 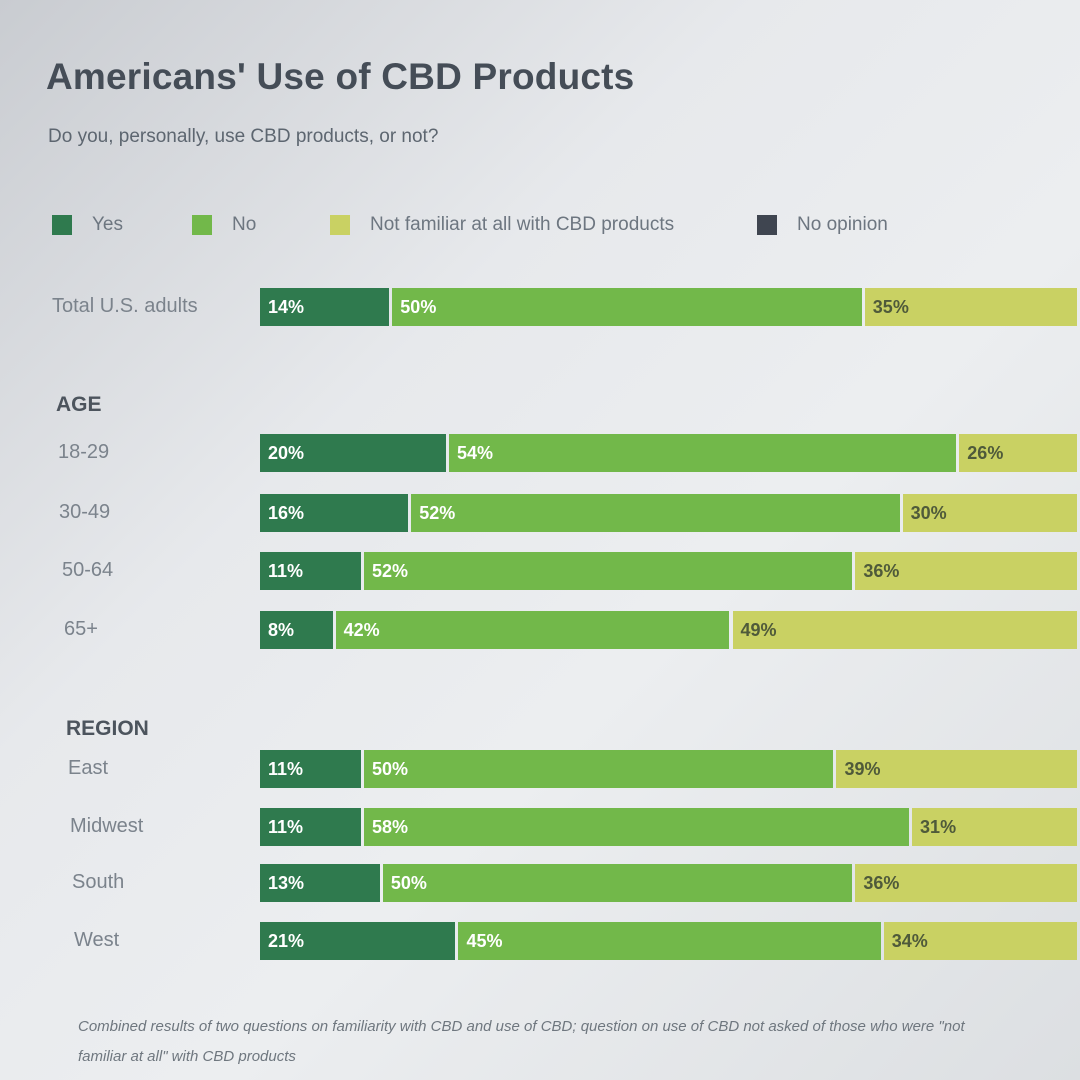 What do you see at coordinates (62, 225) in the screenshot?
I see `legend-swatch-yes` at bounding box center [62, 225].